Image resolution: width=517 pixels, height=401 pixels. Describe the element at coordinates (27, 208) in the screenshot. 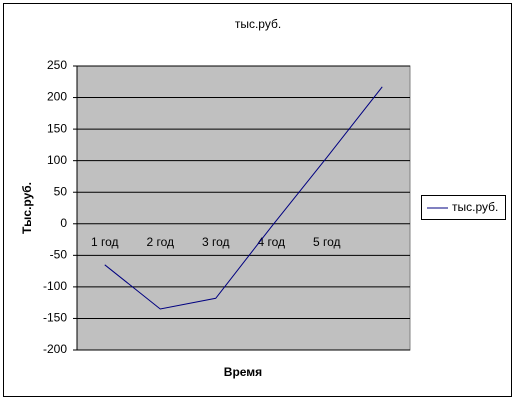

I see `y-axis-label: Тыс.руб.` at that location.